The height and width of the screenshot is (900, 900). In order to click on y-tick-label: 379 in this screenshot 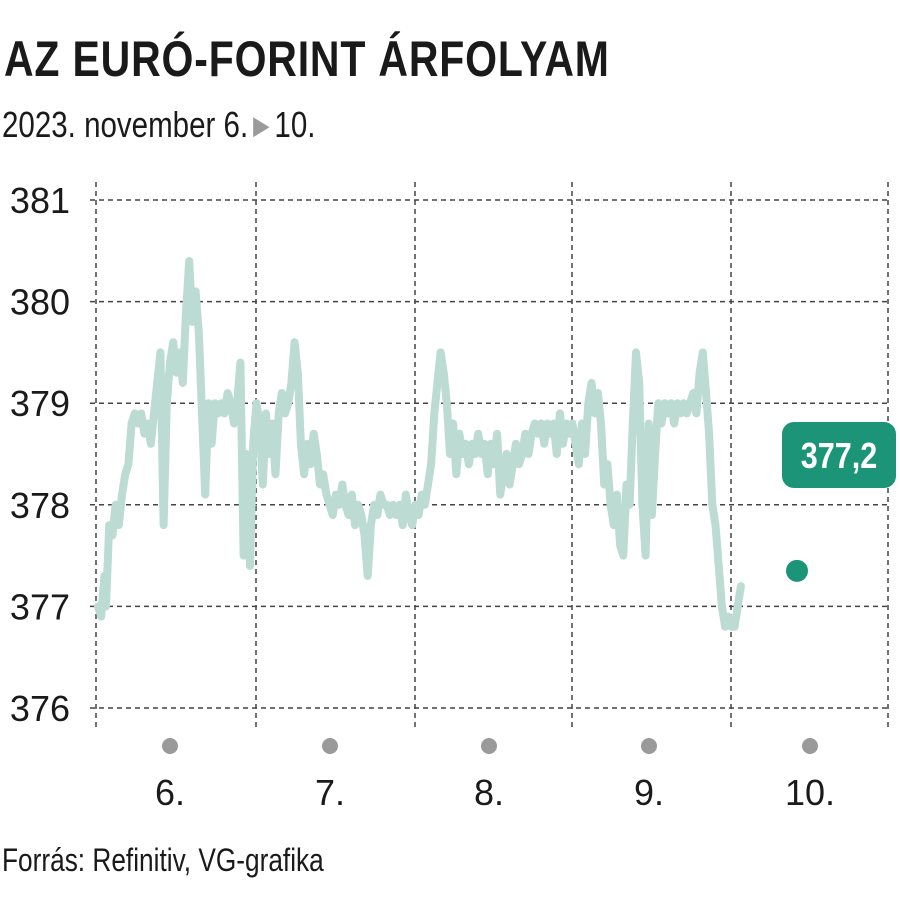, I will do `click(40, 403)`.